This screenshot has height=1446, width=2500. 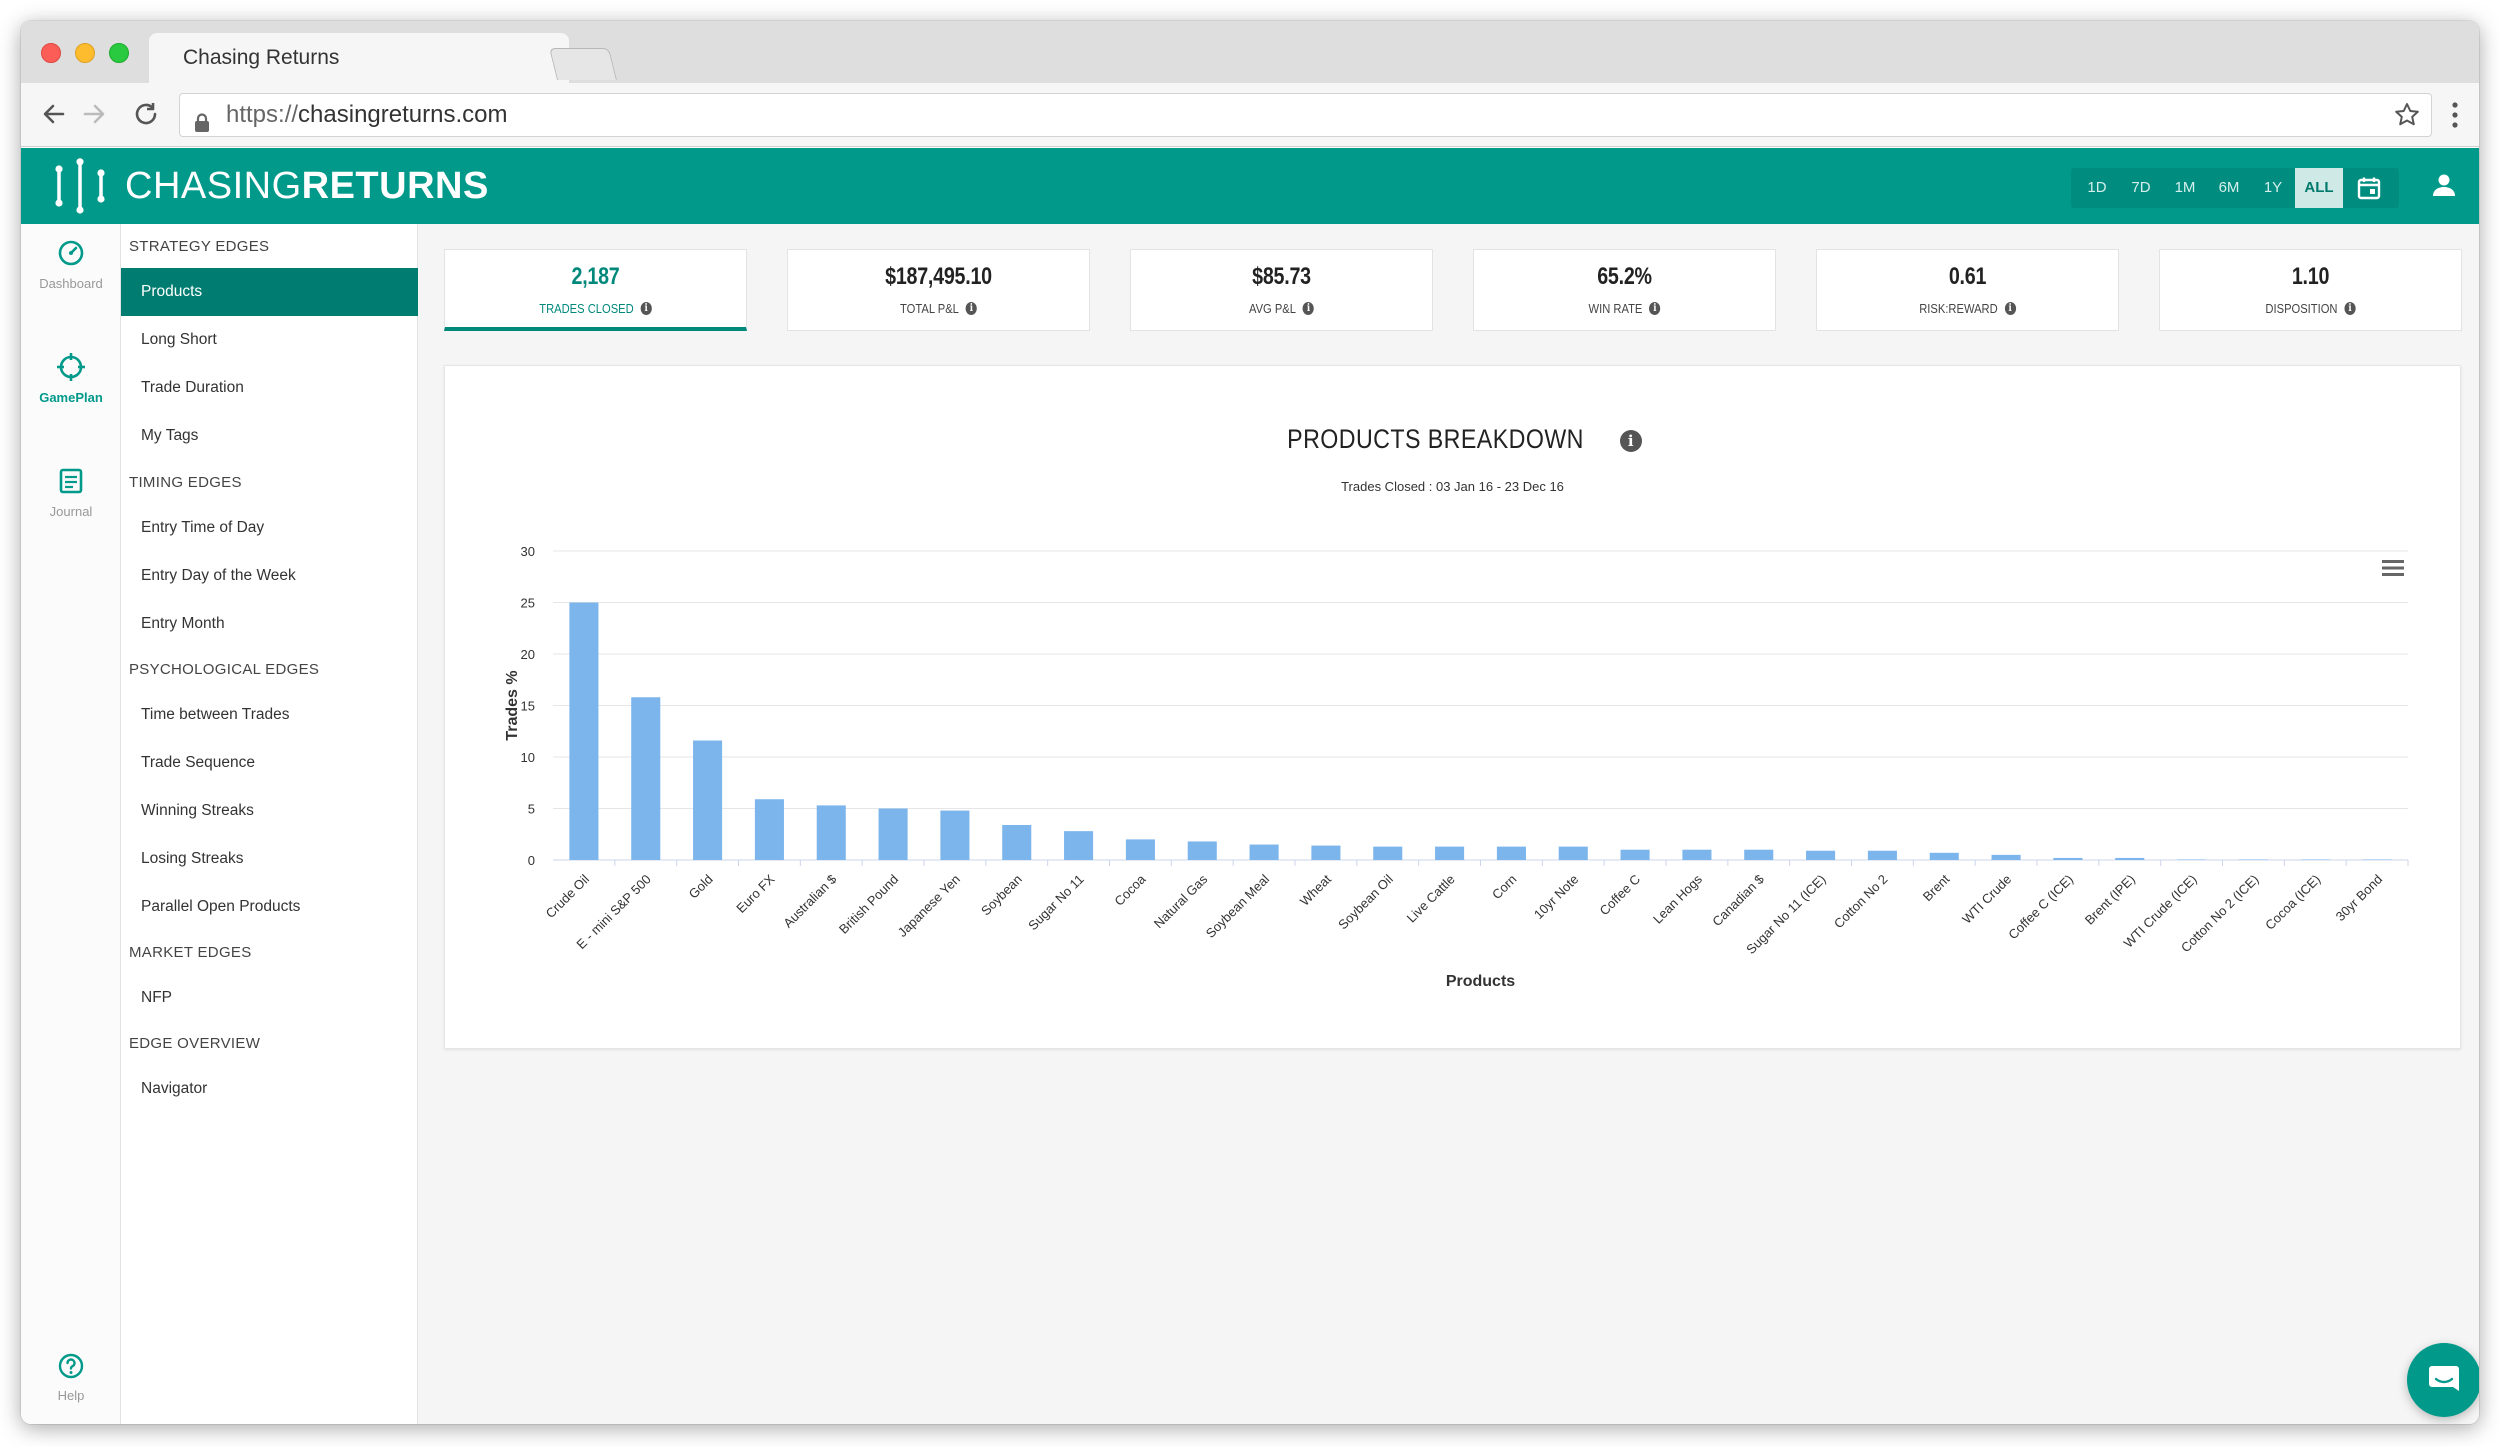 I want to click on nav-item-entry-day-of-week: Entry Day of the Week, so click(x=218, y=575).